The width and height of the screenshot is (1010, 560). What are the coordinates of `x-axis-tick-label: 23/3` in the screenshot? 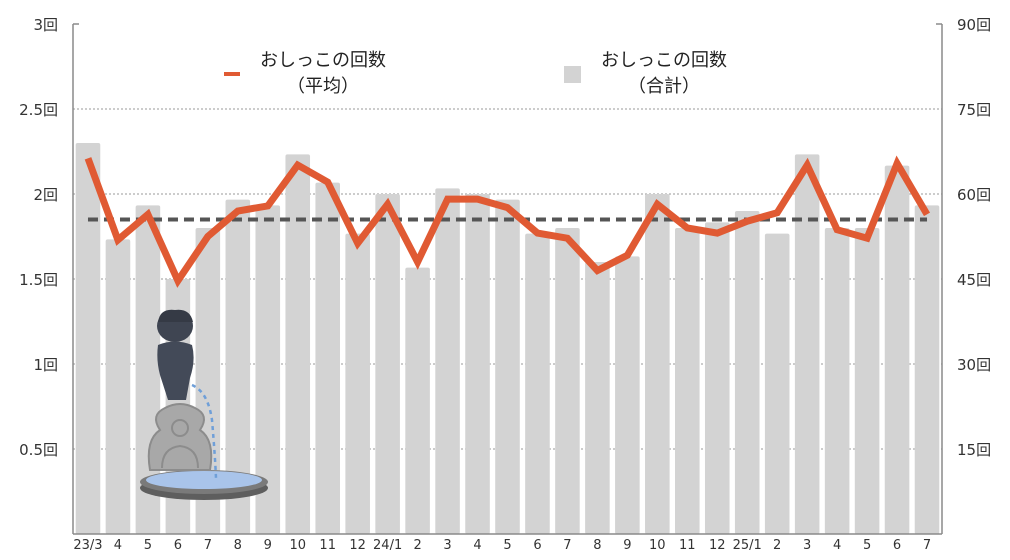 It's located at (88, 545).